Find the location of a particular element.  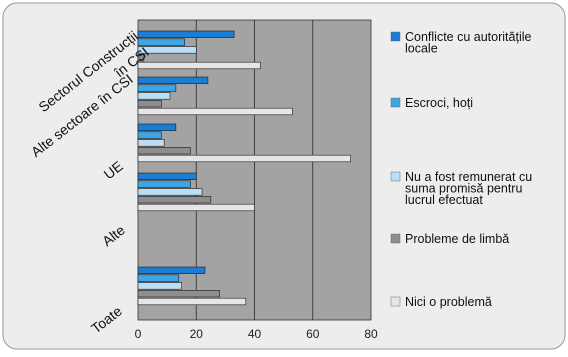

x-axis-ticks: 0 20 40 60 80 is located at coordinates (256, 334).